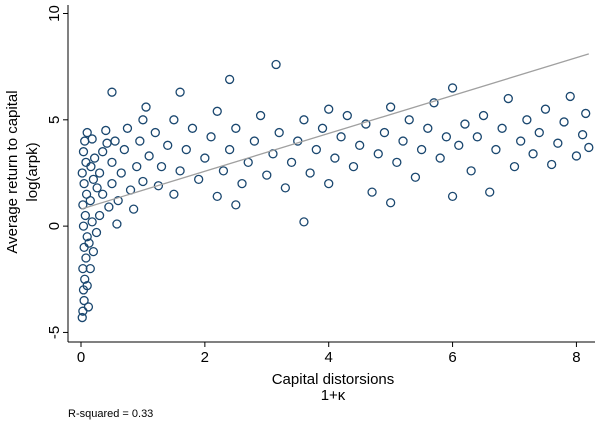 This screenshot has height=424, width=600. What do you see at coordinates (452, 357) in the screenshot?
I see `x-tick-label: 6` at bounding box center [452, 357].